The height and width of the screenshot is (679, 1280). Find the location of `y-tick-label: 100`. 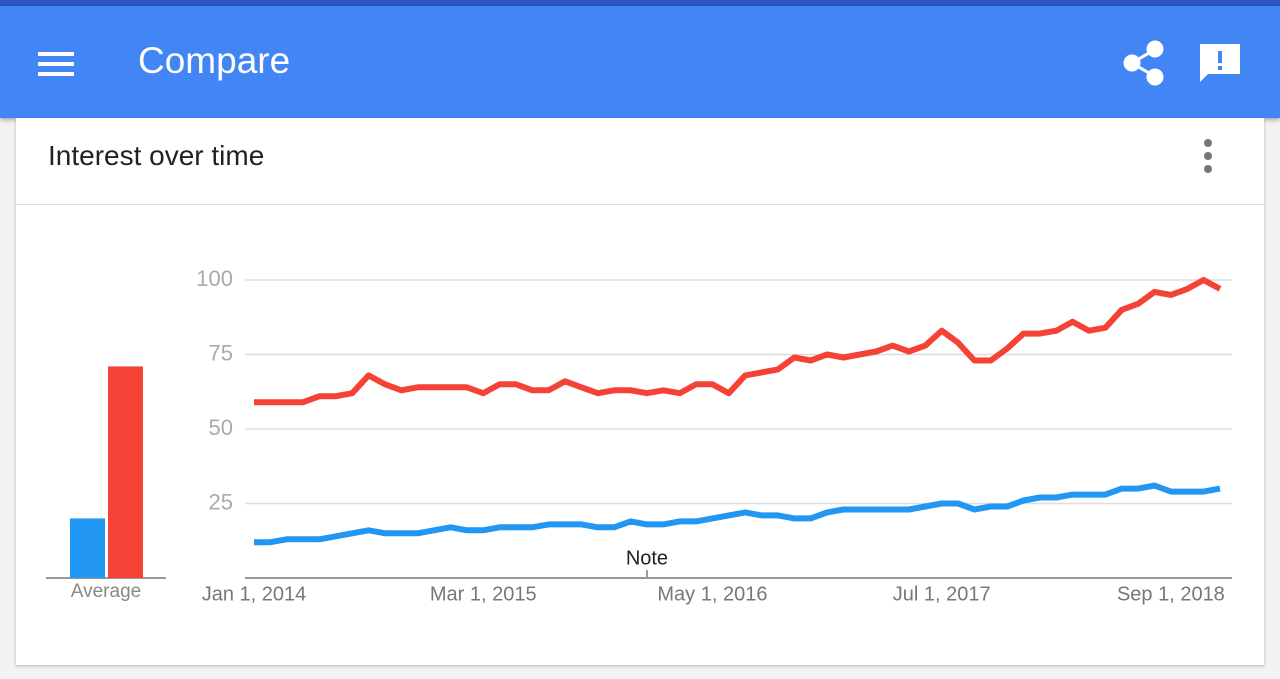

y-tick-label: 100 is located at coordinates (214, 278).